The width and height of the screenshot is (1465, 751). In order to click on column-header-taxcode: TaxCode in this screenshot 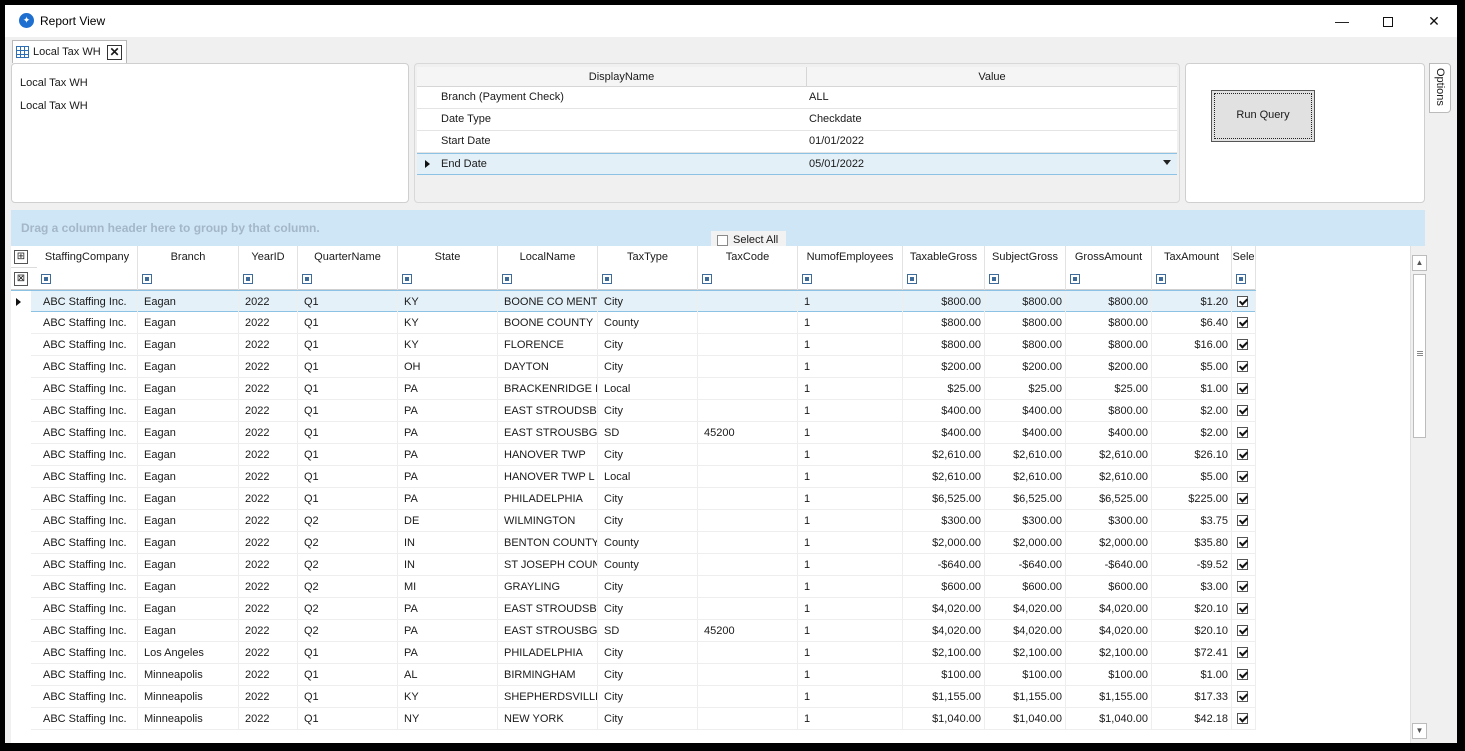, I will do `click(748, 257)`.